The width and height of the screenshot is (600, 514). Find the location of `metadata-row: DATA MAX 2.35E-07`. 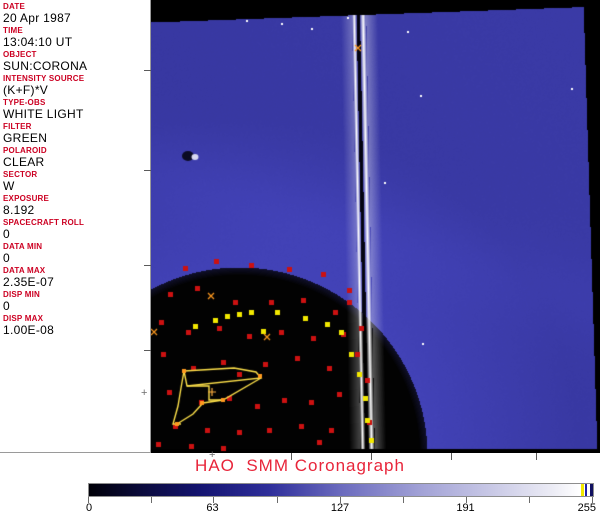

metadata-row: DATA MAX 2.35E-07 is located at coordinates (76, 277).